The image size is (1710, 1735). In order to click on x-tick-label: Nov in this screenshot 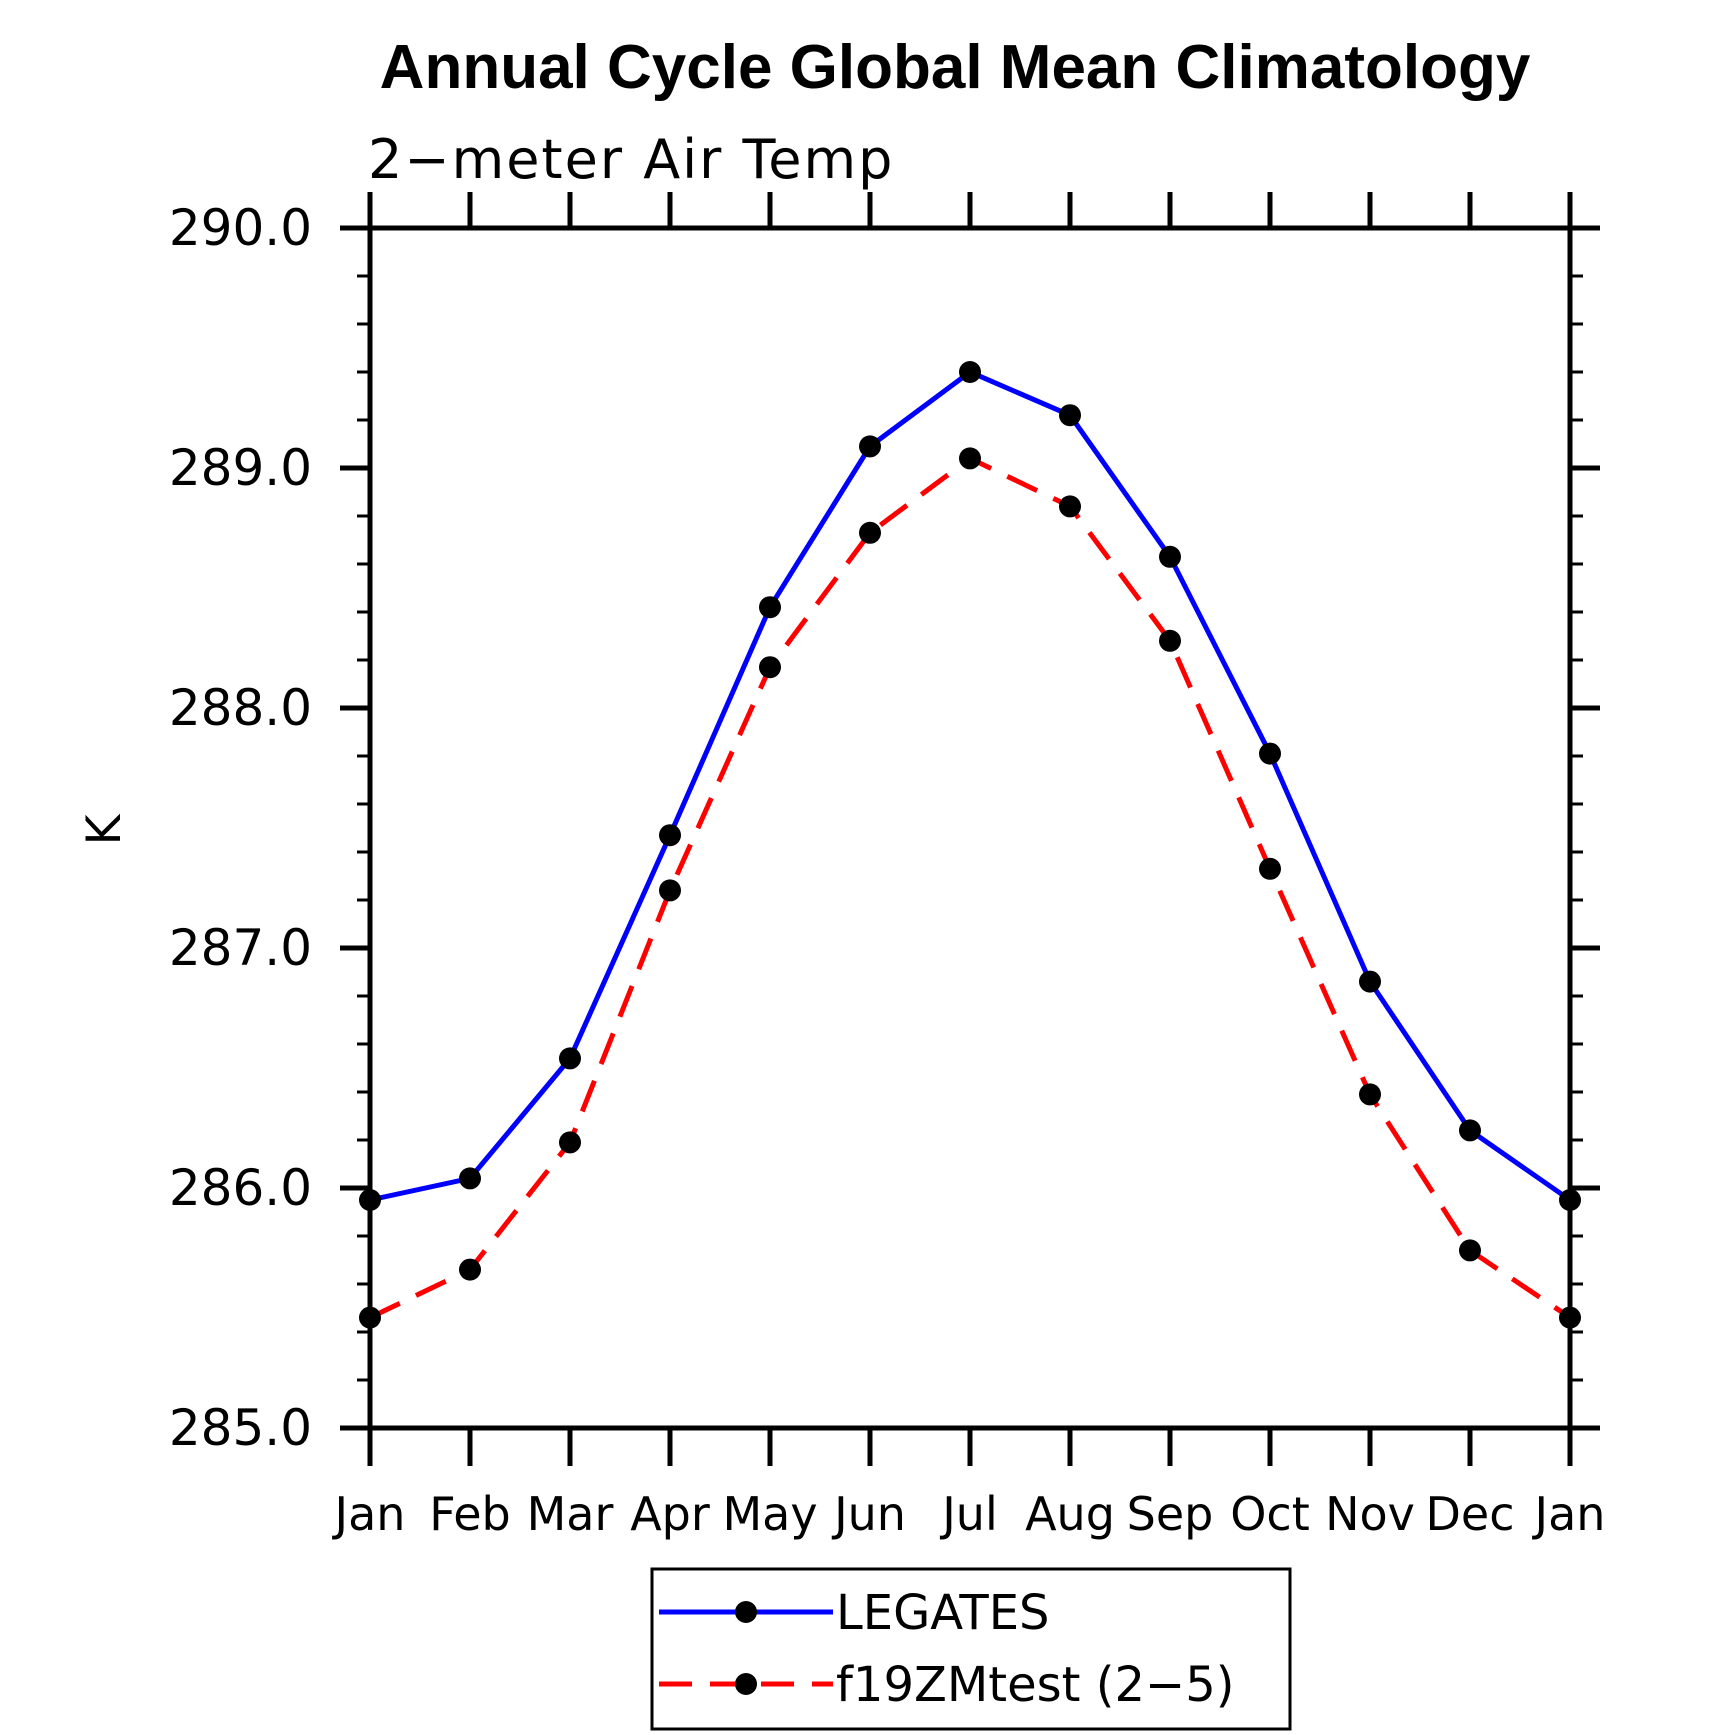, I will do `click(1370, 1514)`.